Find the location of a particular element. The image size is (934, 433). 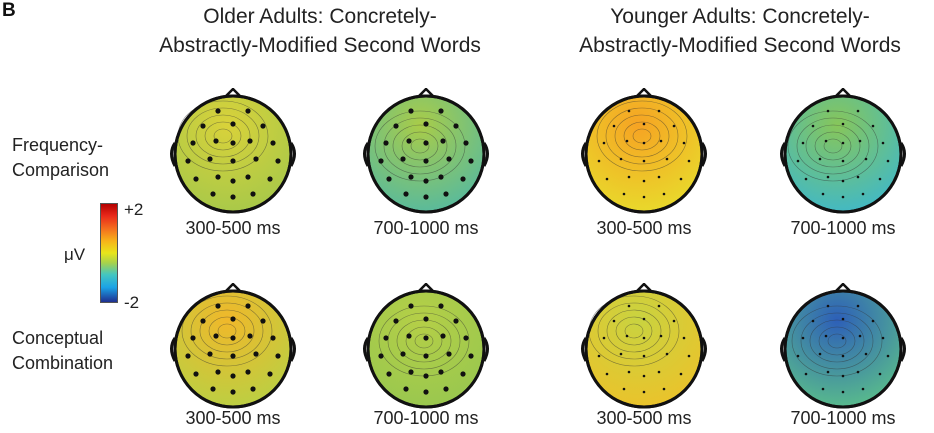

colorbar-min-label: -2 is located at coordinates (132, 302).